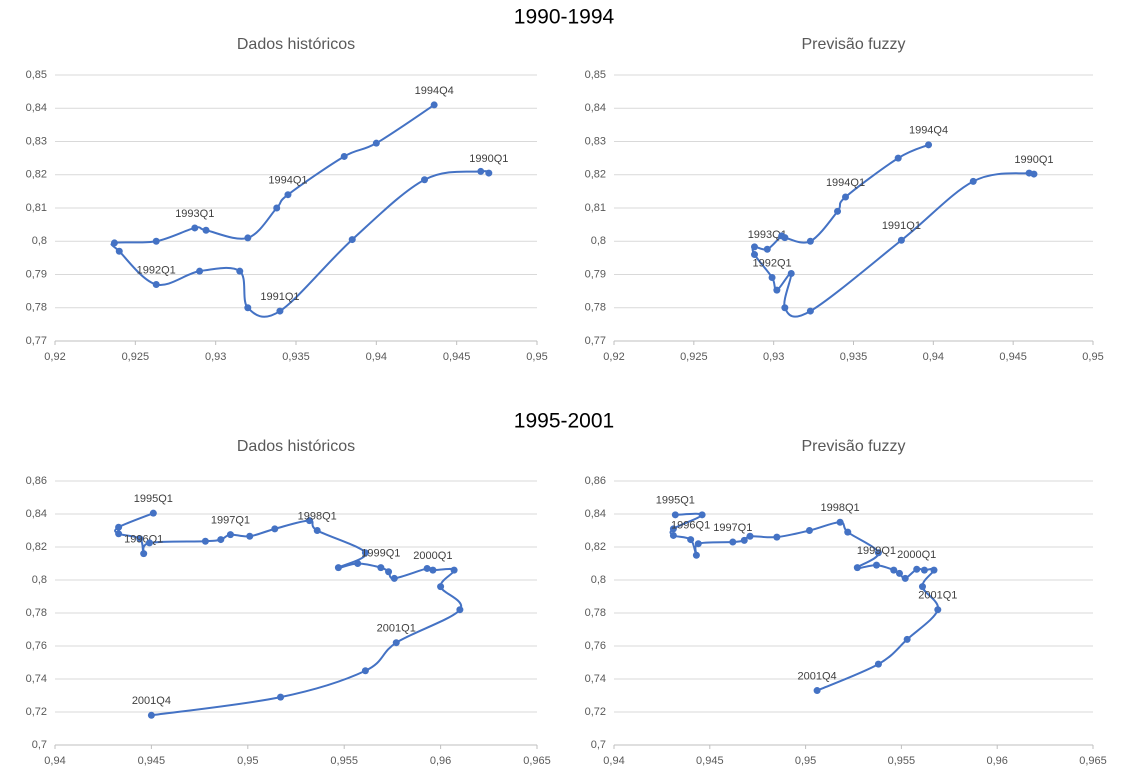  What do you see at coordinates (854, 357) in the screenshot?
I see `x-tick-label: 0,935` at bounding box center [854, 357].